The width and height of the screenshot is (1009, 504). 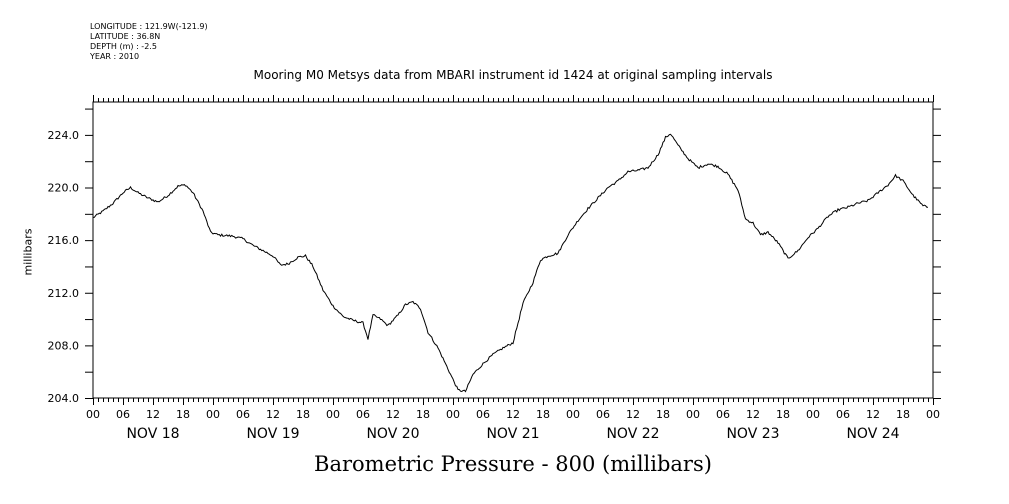 What do you see at coordinates (872, 434) in the screenshot?
I see `x-day-label: NOV 24` at bounding box center [872, 434].